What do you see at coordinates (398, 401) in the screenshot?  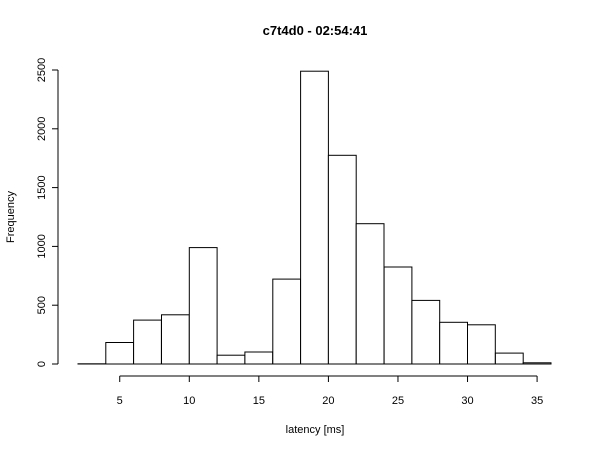 I see `x-tick-label: 25` at bounding box center [398, 401].